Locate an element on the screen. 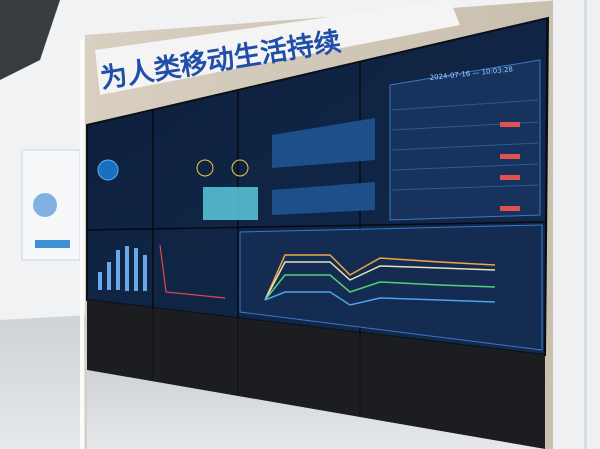 Image resolution: width=600 pixels, height=449 pixels. bar-chart is located at coordinates (122, 268).